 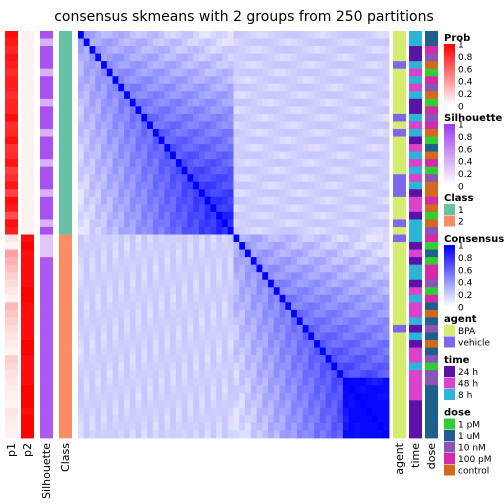 I want to click on dose-track-cell, so click(x=431, y=336).